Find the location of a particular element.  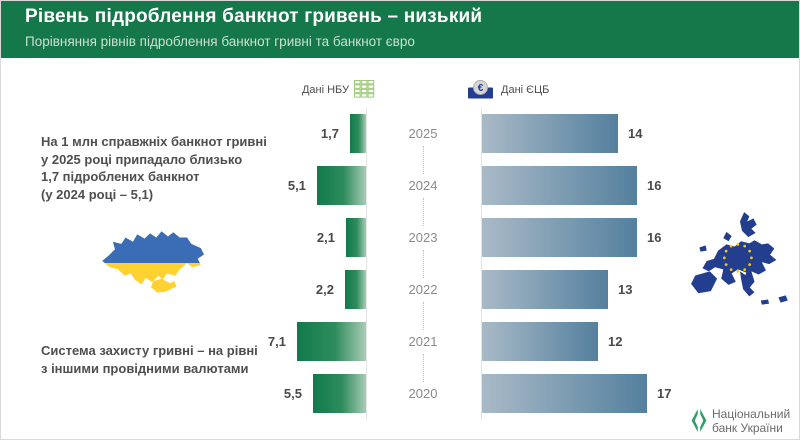

euro-coin-banknote-icon: € is located at coordinates (480, 92).